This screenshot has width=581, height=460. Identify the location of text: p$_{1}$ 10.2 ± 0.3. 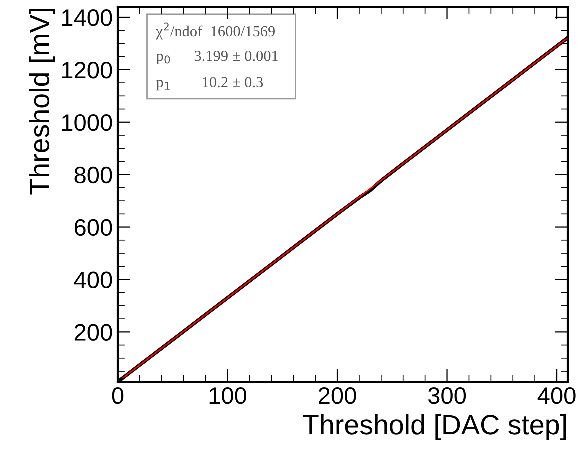
(210, 84).